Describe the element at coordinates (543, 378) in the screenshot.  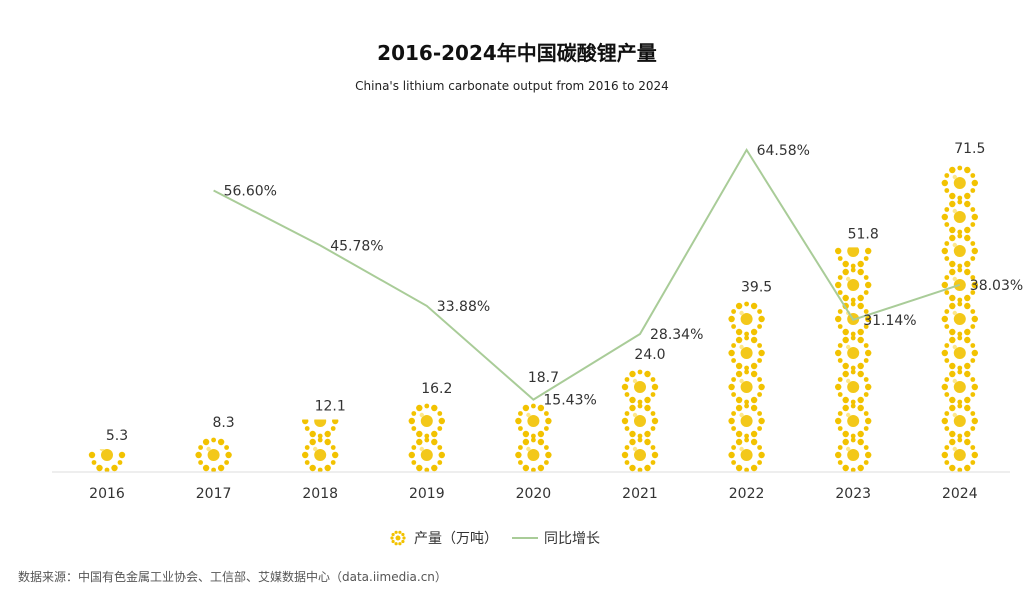
I see `bar-label-2020: 18.7` at that location.